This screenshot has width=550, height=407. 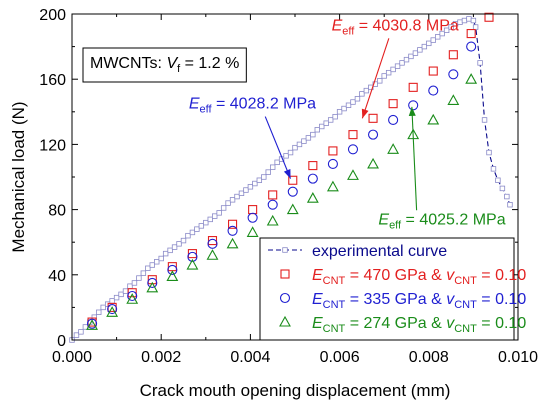 What do you see at coordinates (395, 275) in the screenshot?
I see `legend-text: = 470 GPa &` at bounding box center [395, 275].